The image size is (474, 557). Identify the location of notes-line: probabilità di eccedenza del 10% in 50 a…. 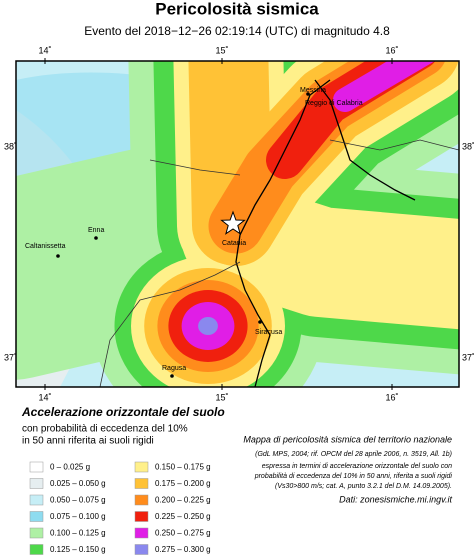
(353, 476).